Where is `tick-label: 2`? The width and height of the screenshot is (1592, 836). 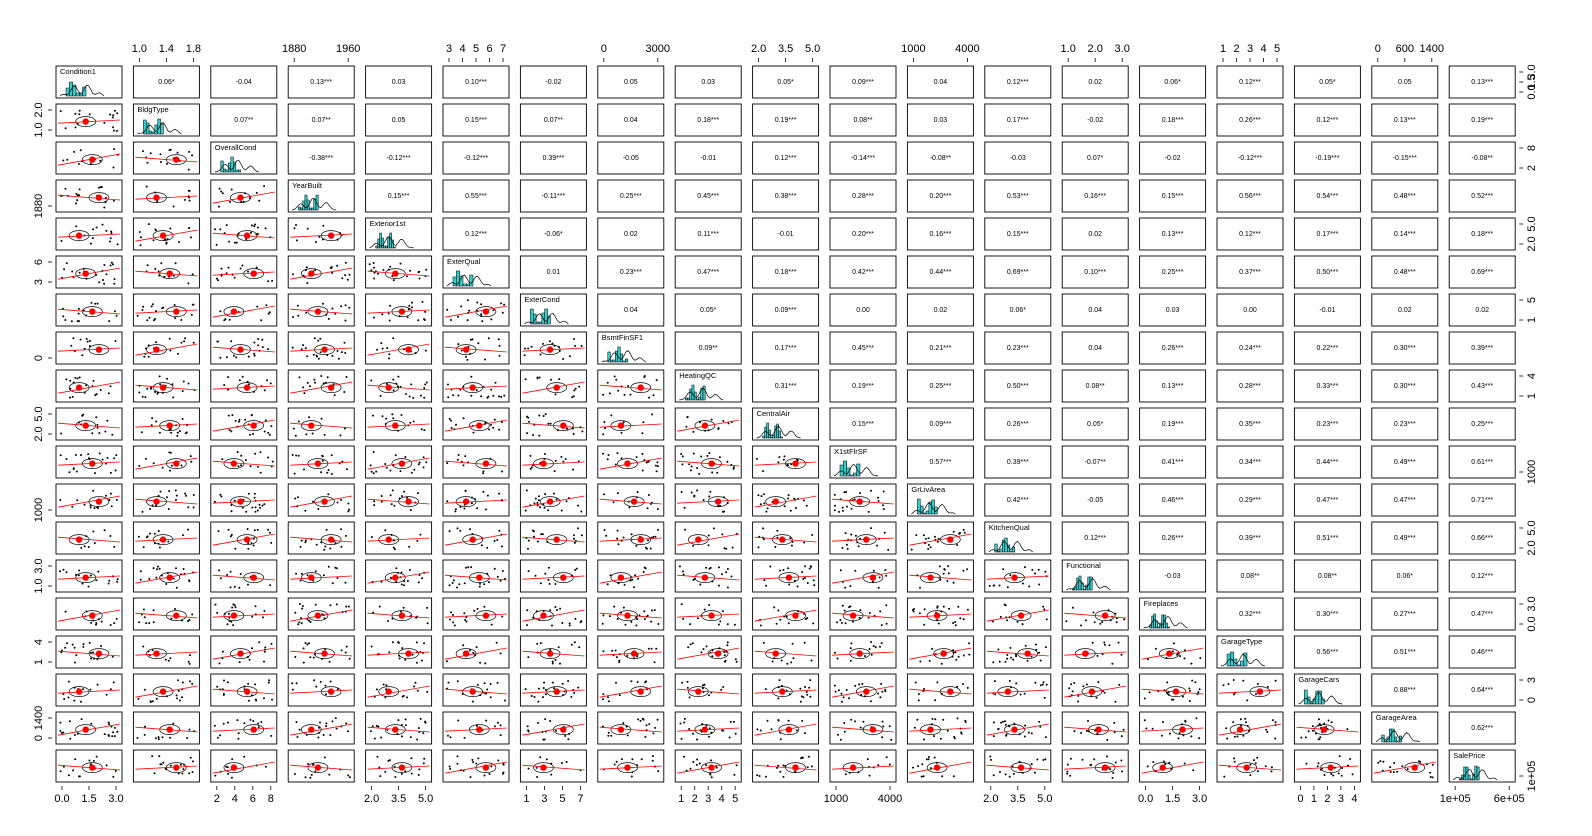
tick-label: 2 is located at coordinates (695, 799).